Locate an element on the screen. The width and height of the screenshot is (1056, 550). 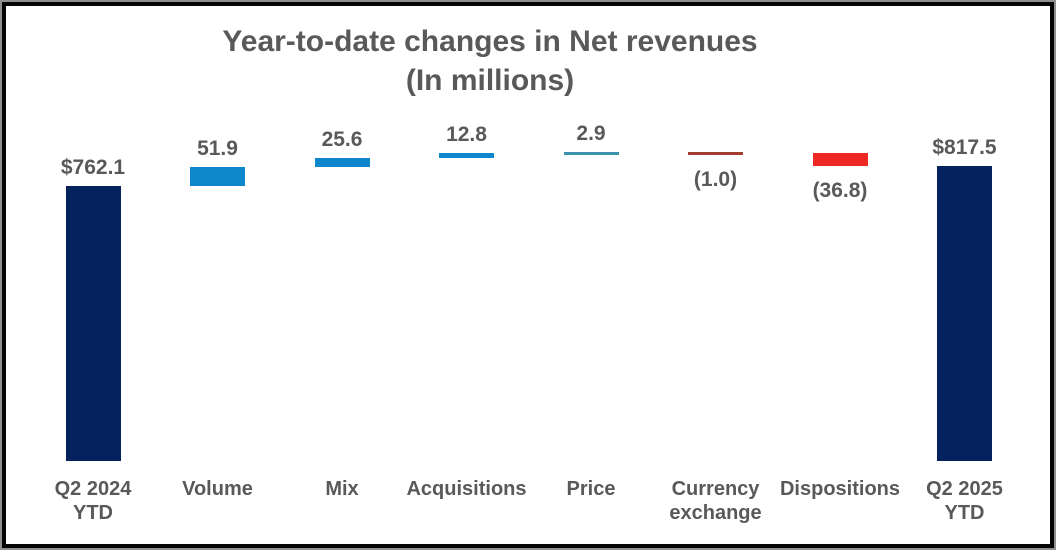
category-label-q2-2024-ytd: Q2 2024 YTD is located at coordinates (93, 501).